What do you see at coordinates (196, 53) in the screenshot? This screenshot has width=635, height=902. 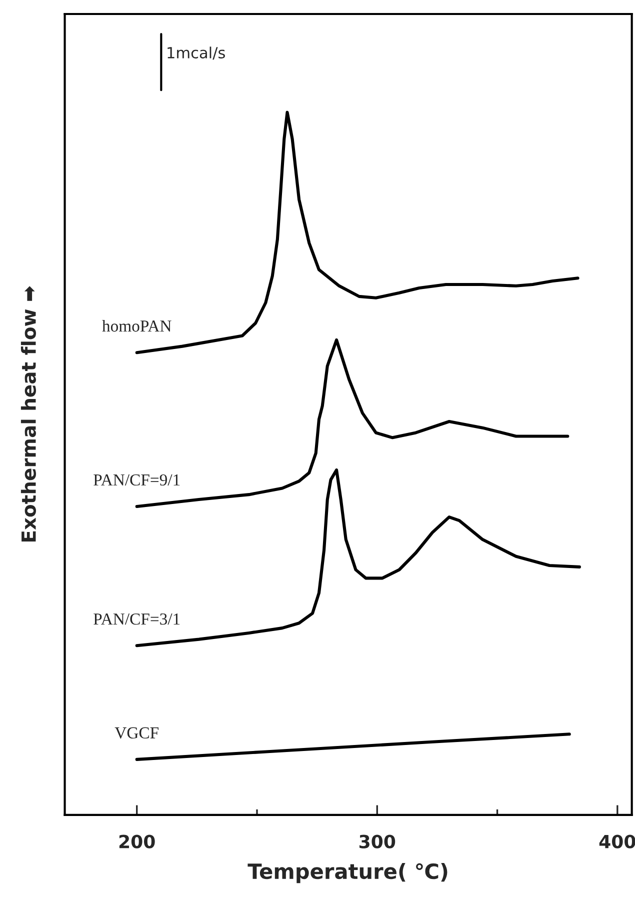 I see `text: 1mcal/s` at bounding box center [196, 53].